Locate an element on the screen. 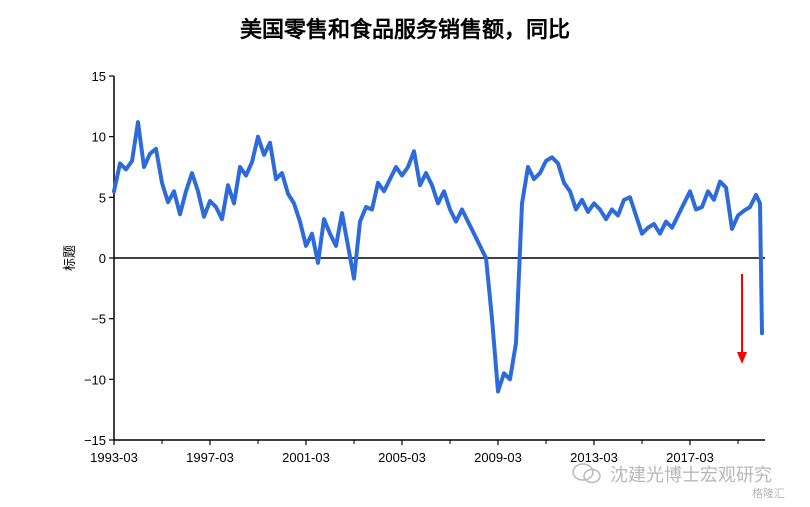 This screenshot has height=507, width=810. x-tick-label: 2017-03 is located at coordinates (690, 457).